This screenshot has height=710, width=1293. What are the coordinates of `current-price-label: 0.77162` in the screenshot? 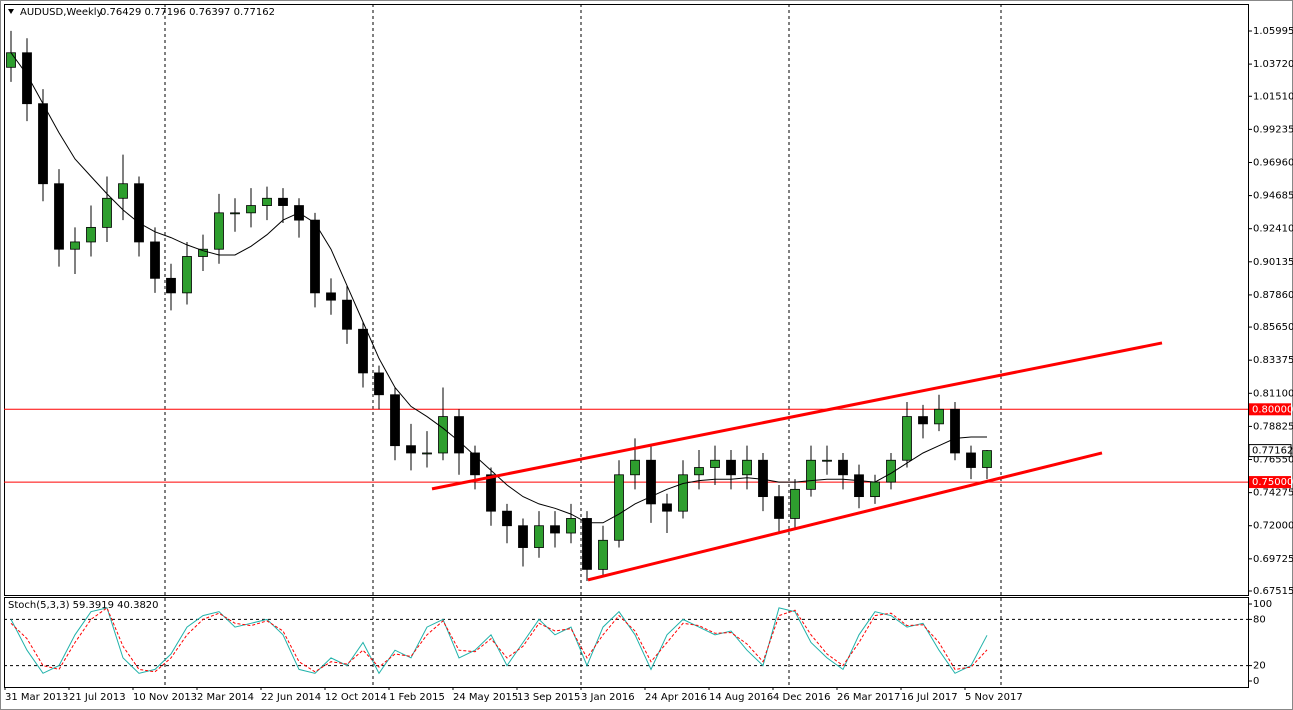 It's located at (1272, 451).